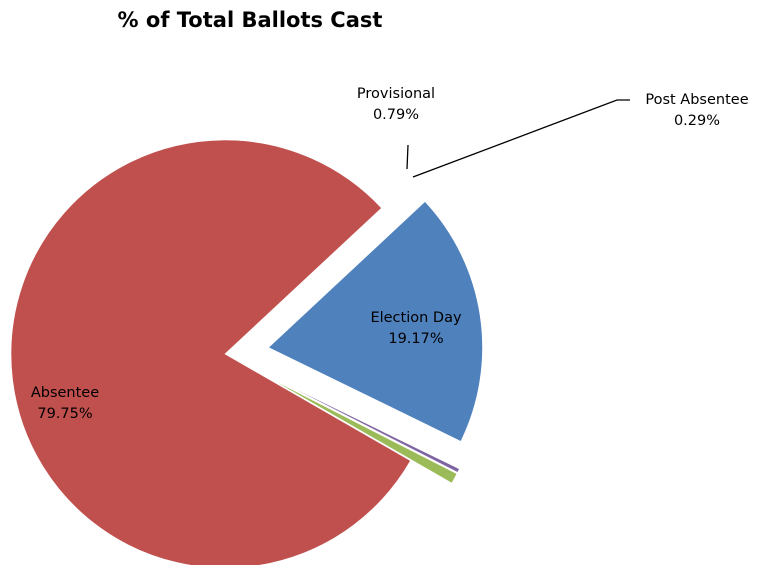  Describe the element at coordinates (65, 393) in the screenshot. I see `slice-label-absentee: Absentee` at that location.